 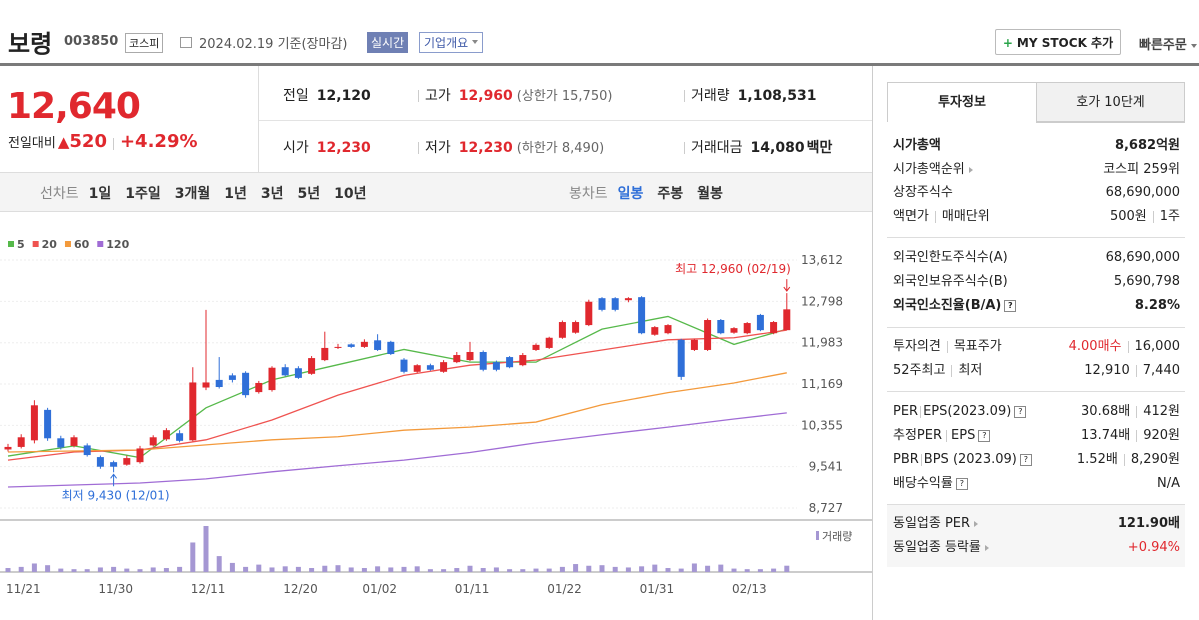 What do you see at coordinates (32, 143) in the screenshot?
I see `change-label: 전일대비` at bounding box center [32, 143].